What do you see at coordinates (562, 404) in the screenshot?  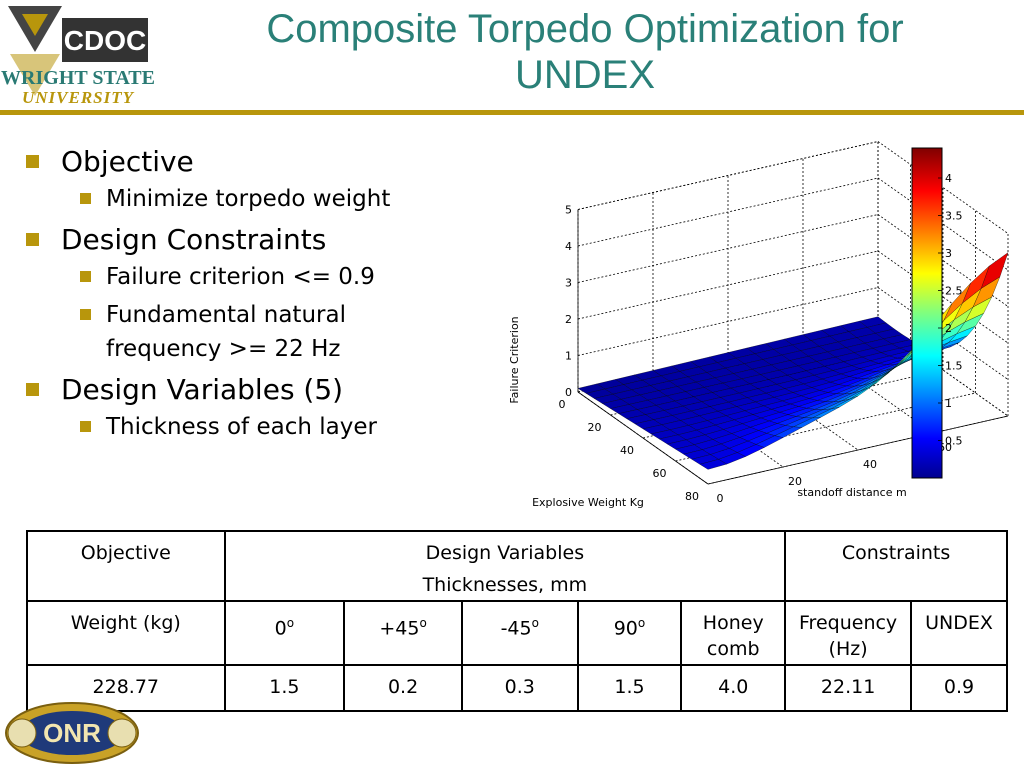 I see `x-tick-label: 0` at bounding box center [562, 404].